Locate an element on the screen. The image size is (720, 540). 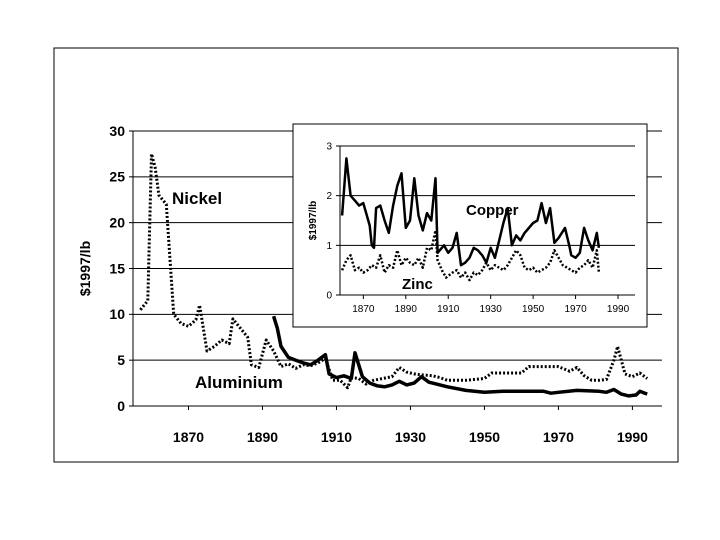
series-label-zinc: Zinc is located at coordinates (417, 284).